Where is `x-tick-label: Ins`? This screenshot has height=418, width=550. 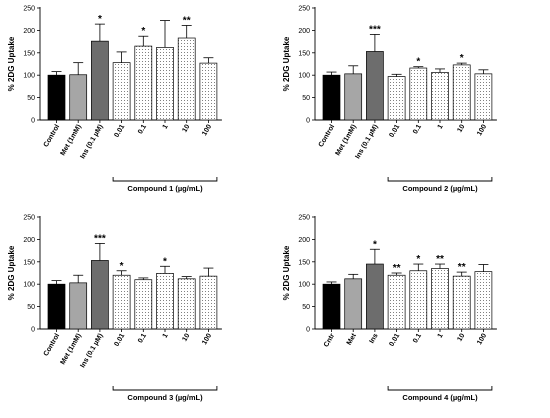
x-tick-label: Ins is located at coordinates (374, 338).